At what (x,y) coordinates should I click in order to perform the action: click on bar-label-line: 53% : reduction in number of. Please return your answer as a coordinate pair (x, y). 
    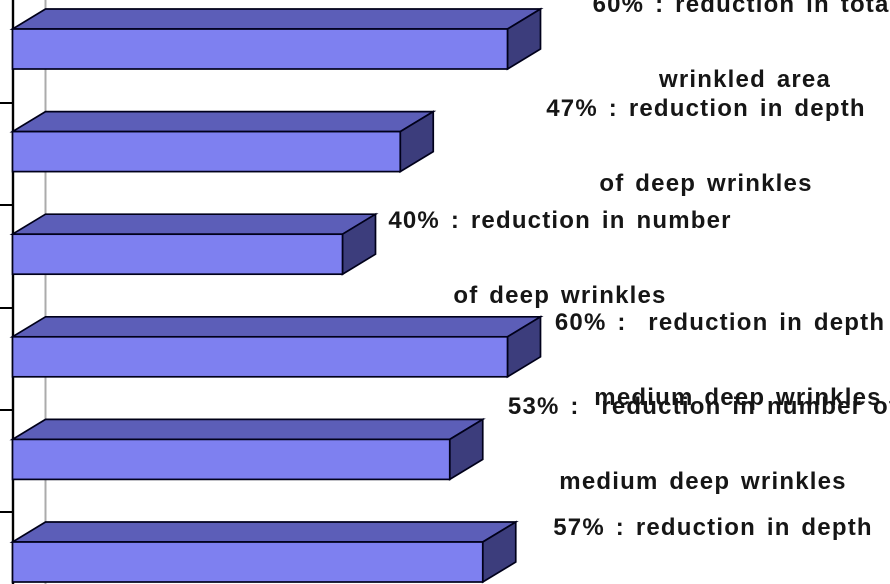
    Looking at the image, I should click on (698, 406).